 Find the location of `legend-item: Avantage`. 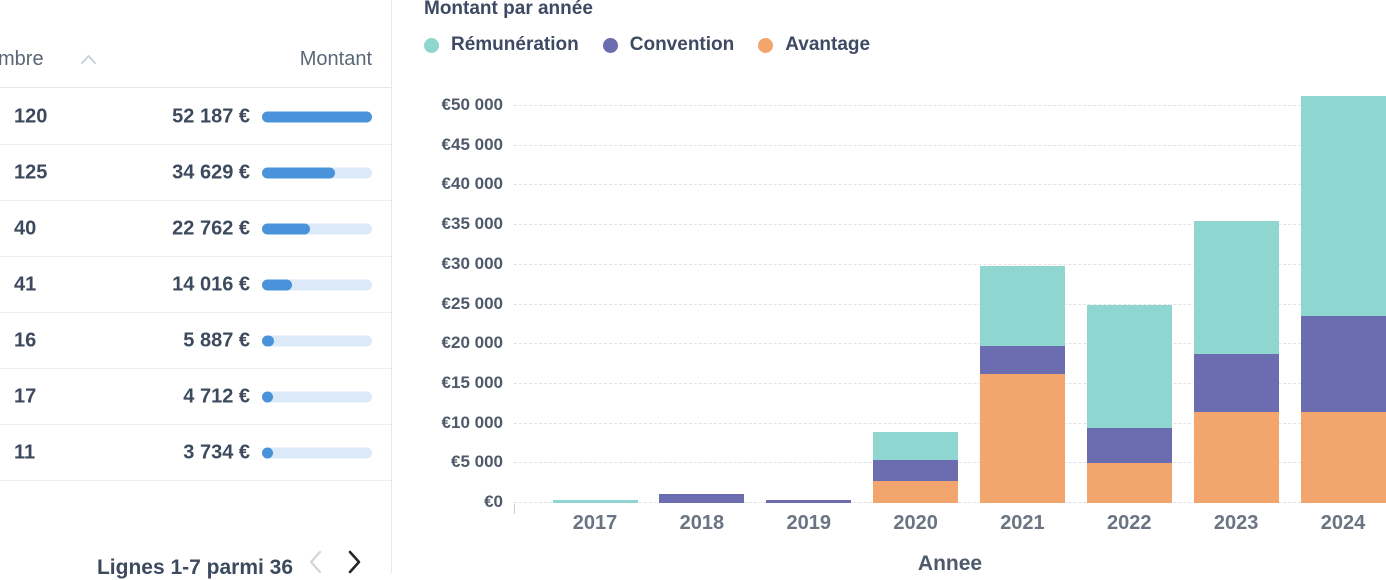

legend-item: Avantage is located at coordinates (814, 45).